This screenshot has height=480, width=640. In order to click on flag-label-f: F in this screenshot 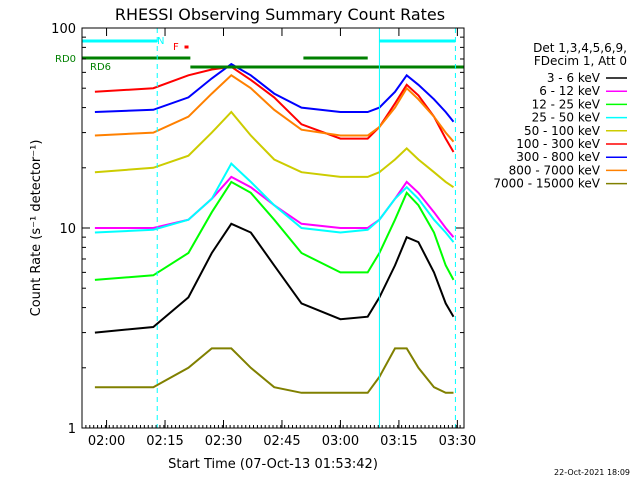, I will do `click(176, 47)`.